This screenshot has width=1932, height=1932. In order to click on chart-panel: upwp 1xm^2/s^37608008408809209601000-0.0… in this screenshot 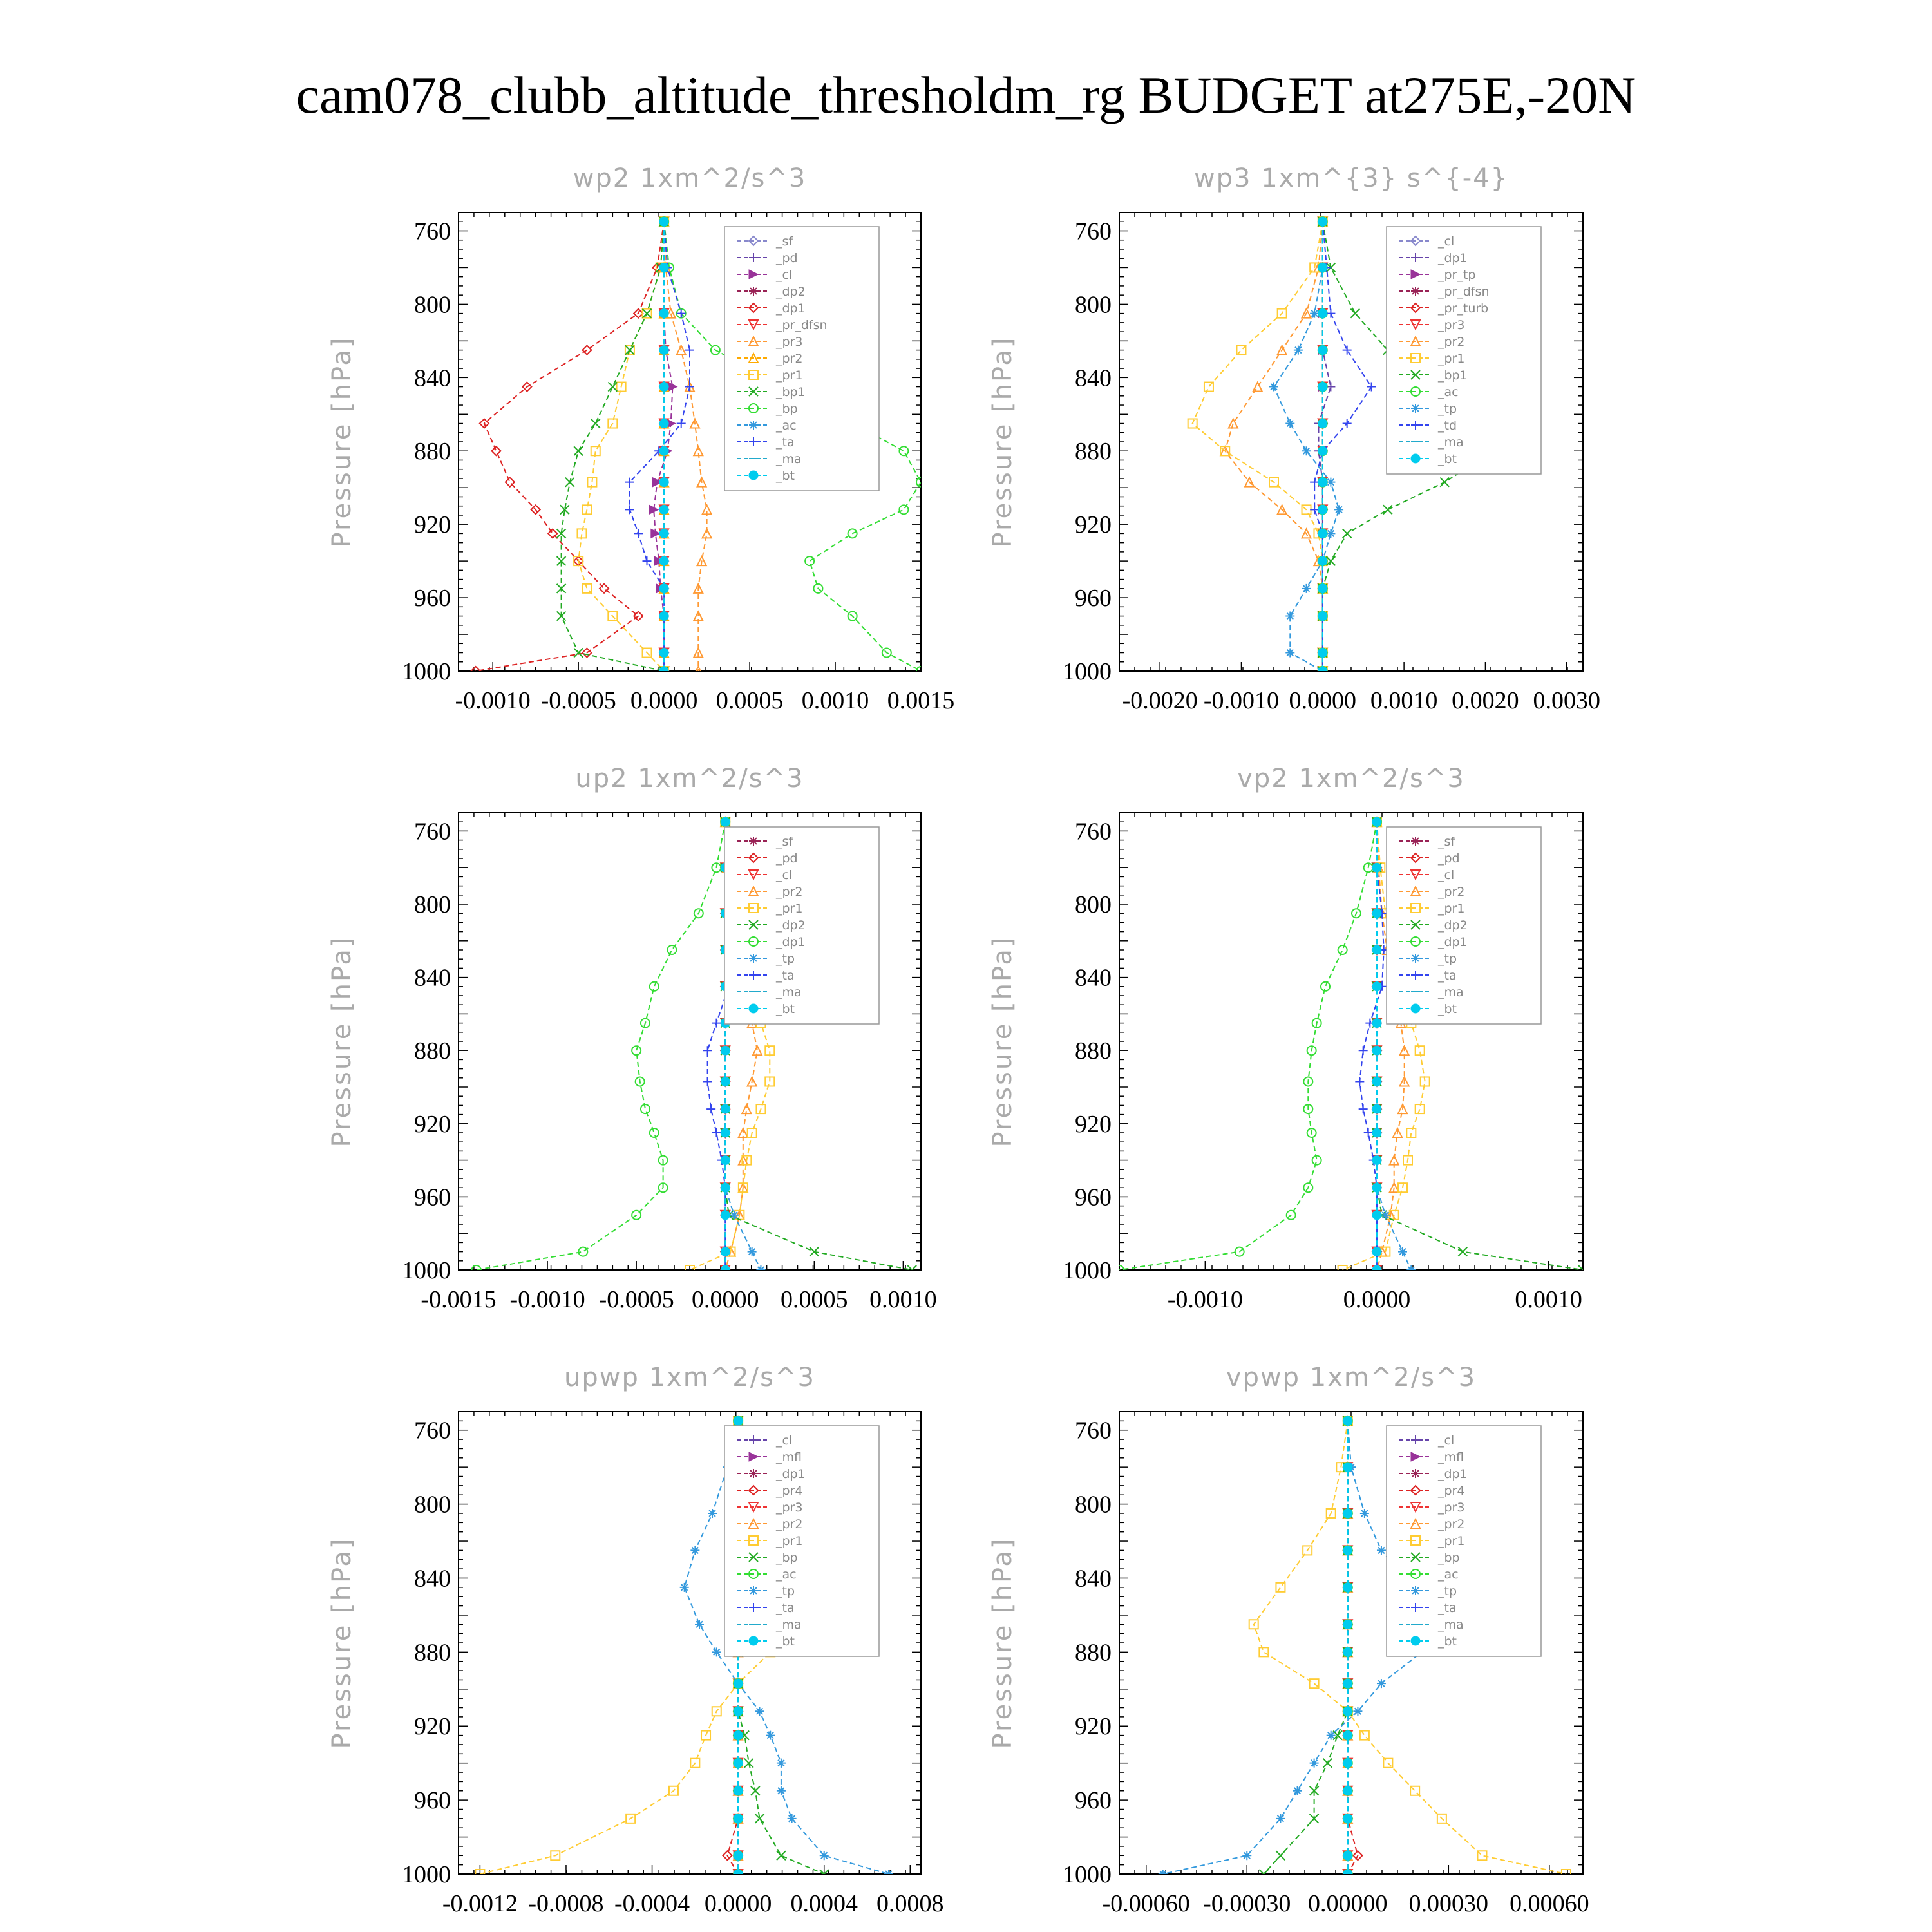, I will do `click(635, 1640)`.